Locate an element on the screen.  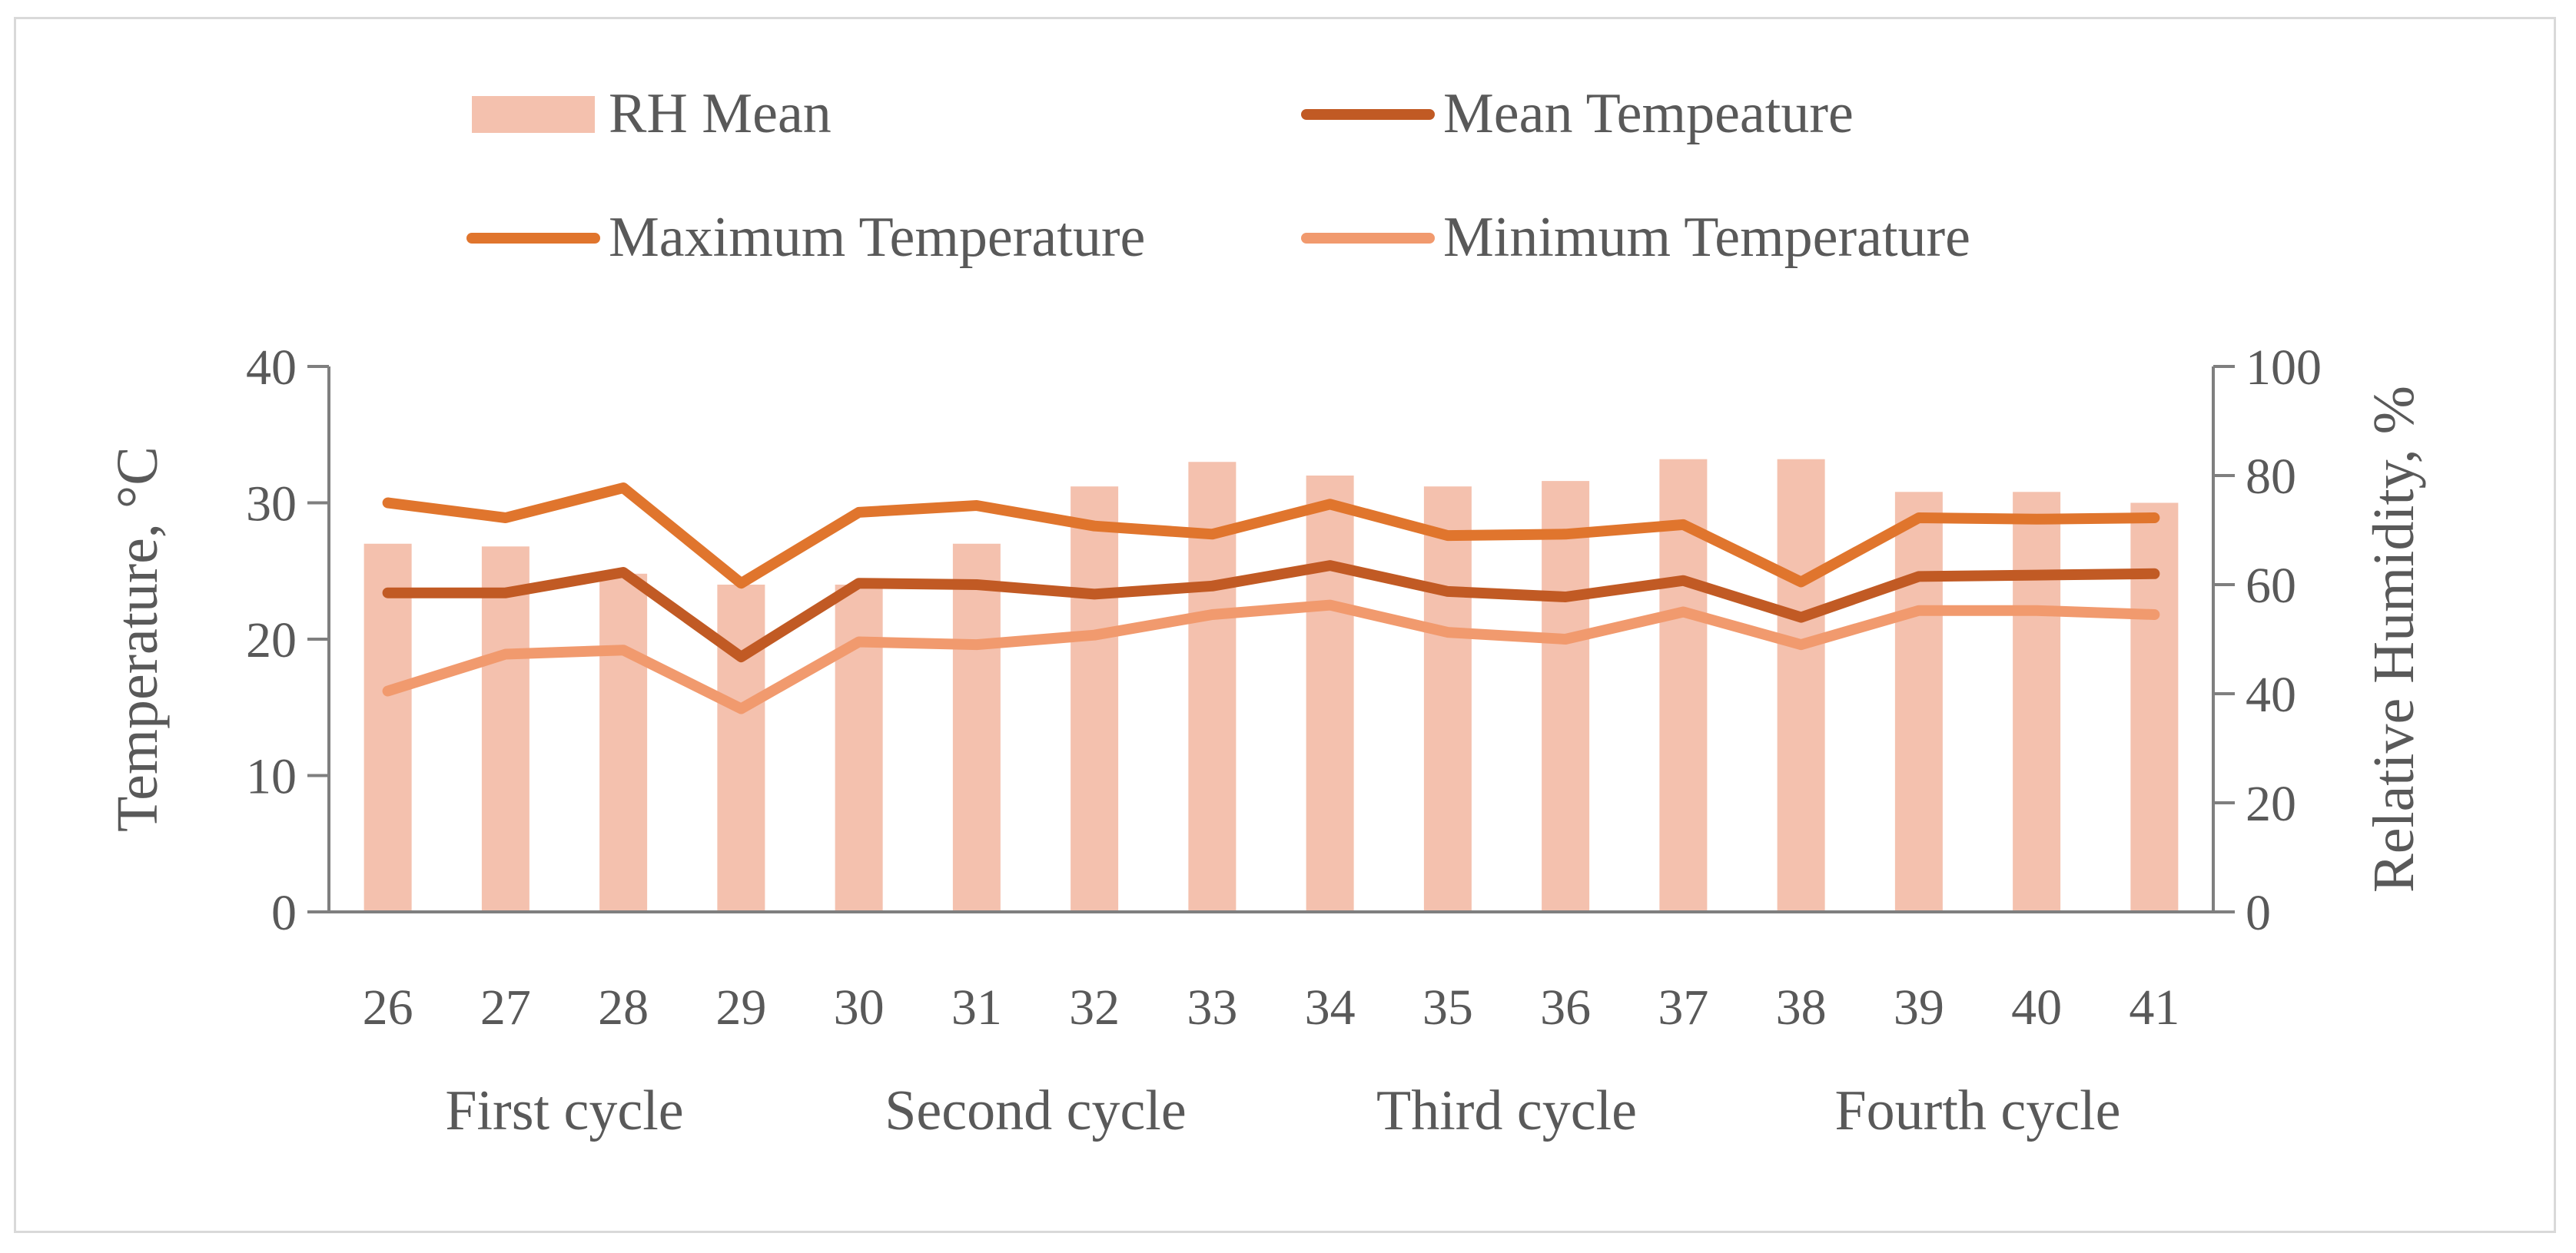
x-tick-label-41: 41 is located at coordinates (2154, 1008).